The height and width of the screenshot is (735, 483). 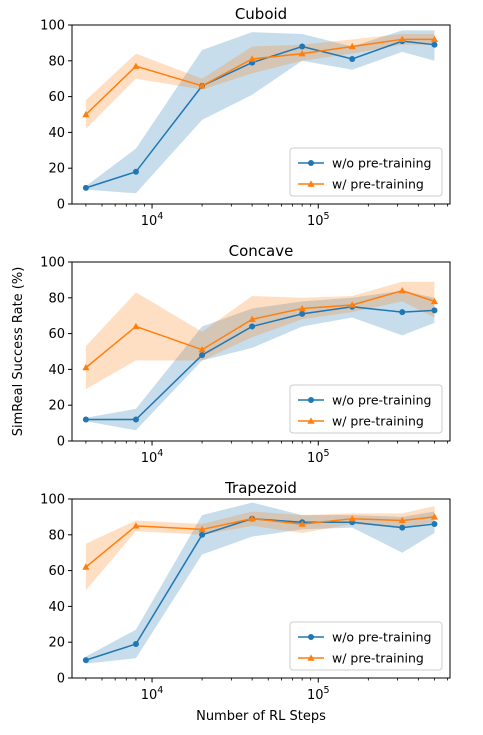 I want to click on y-axis-label: SimReal Success Rate (%), so click(x=18, y=352).